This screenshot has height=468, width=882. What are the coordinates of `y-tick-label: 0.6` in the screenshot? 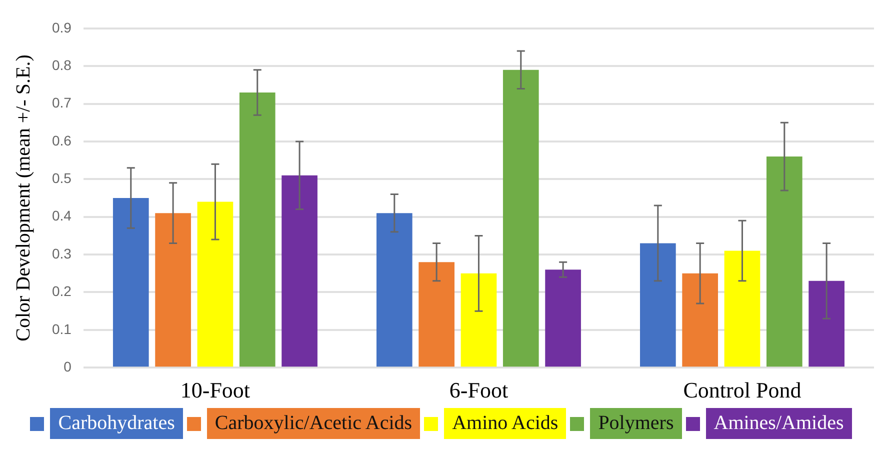 It's located at (62, 140).